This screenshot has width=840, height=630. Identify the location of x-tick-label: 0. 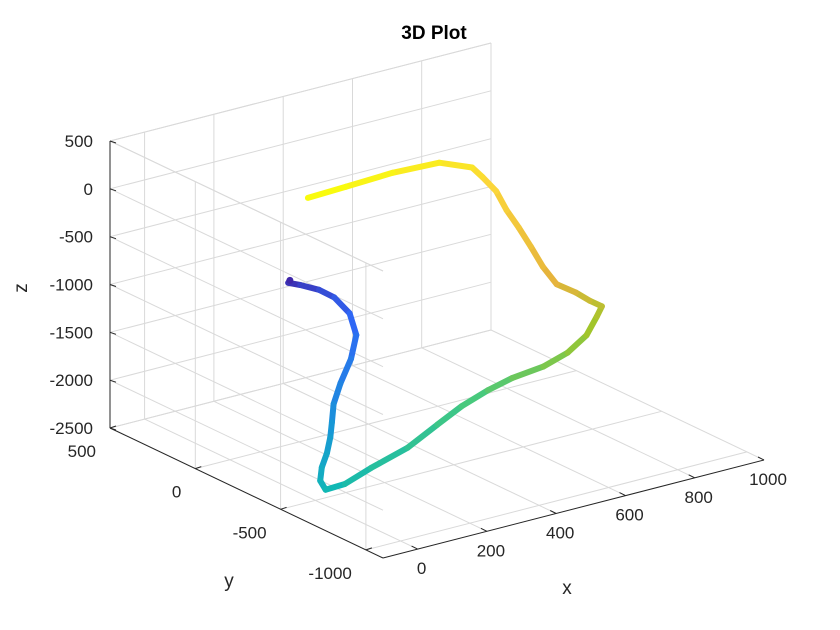
(421, 568).